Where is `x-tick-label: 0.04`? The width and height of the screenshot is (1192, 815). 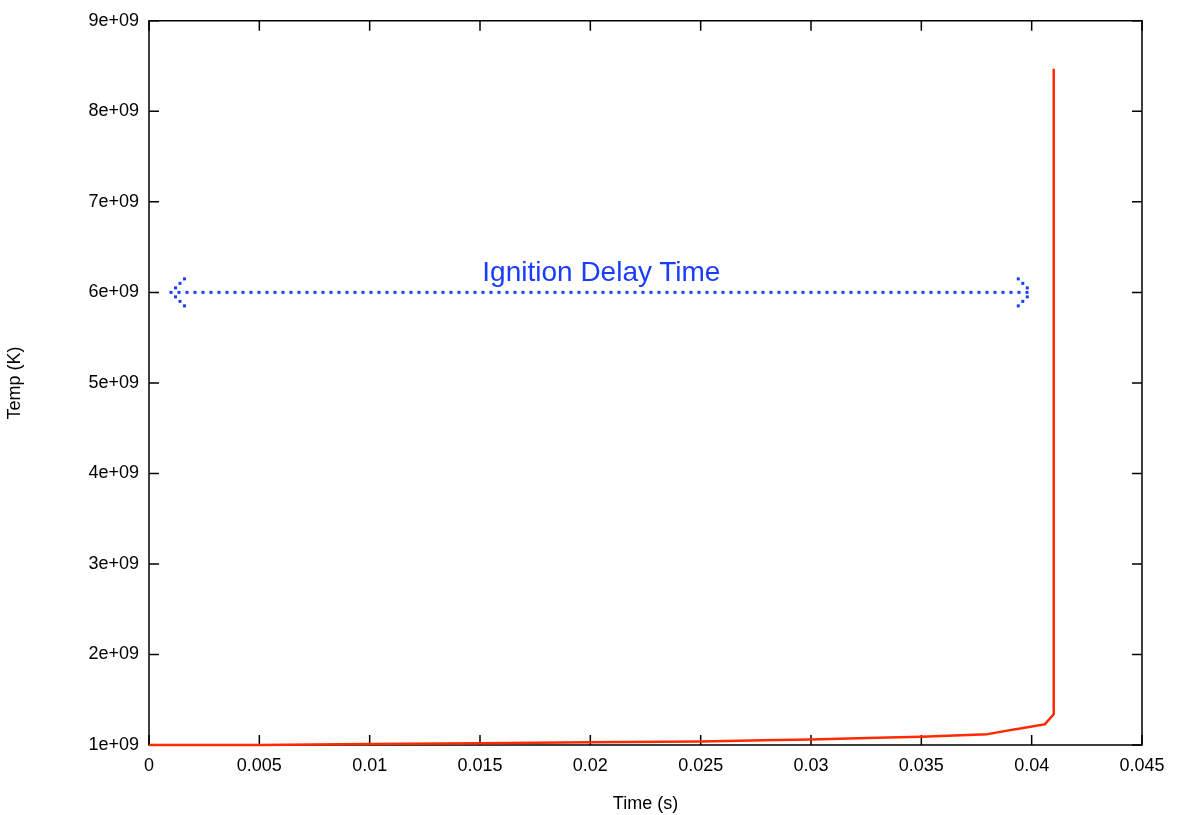
x-tick-label: 0.04 is located at coordinates (1032, 764).